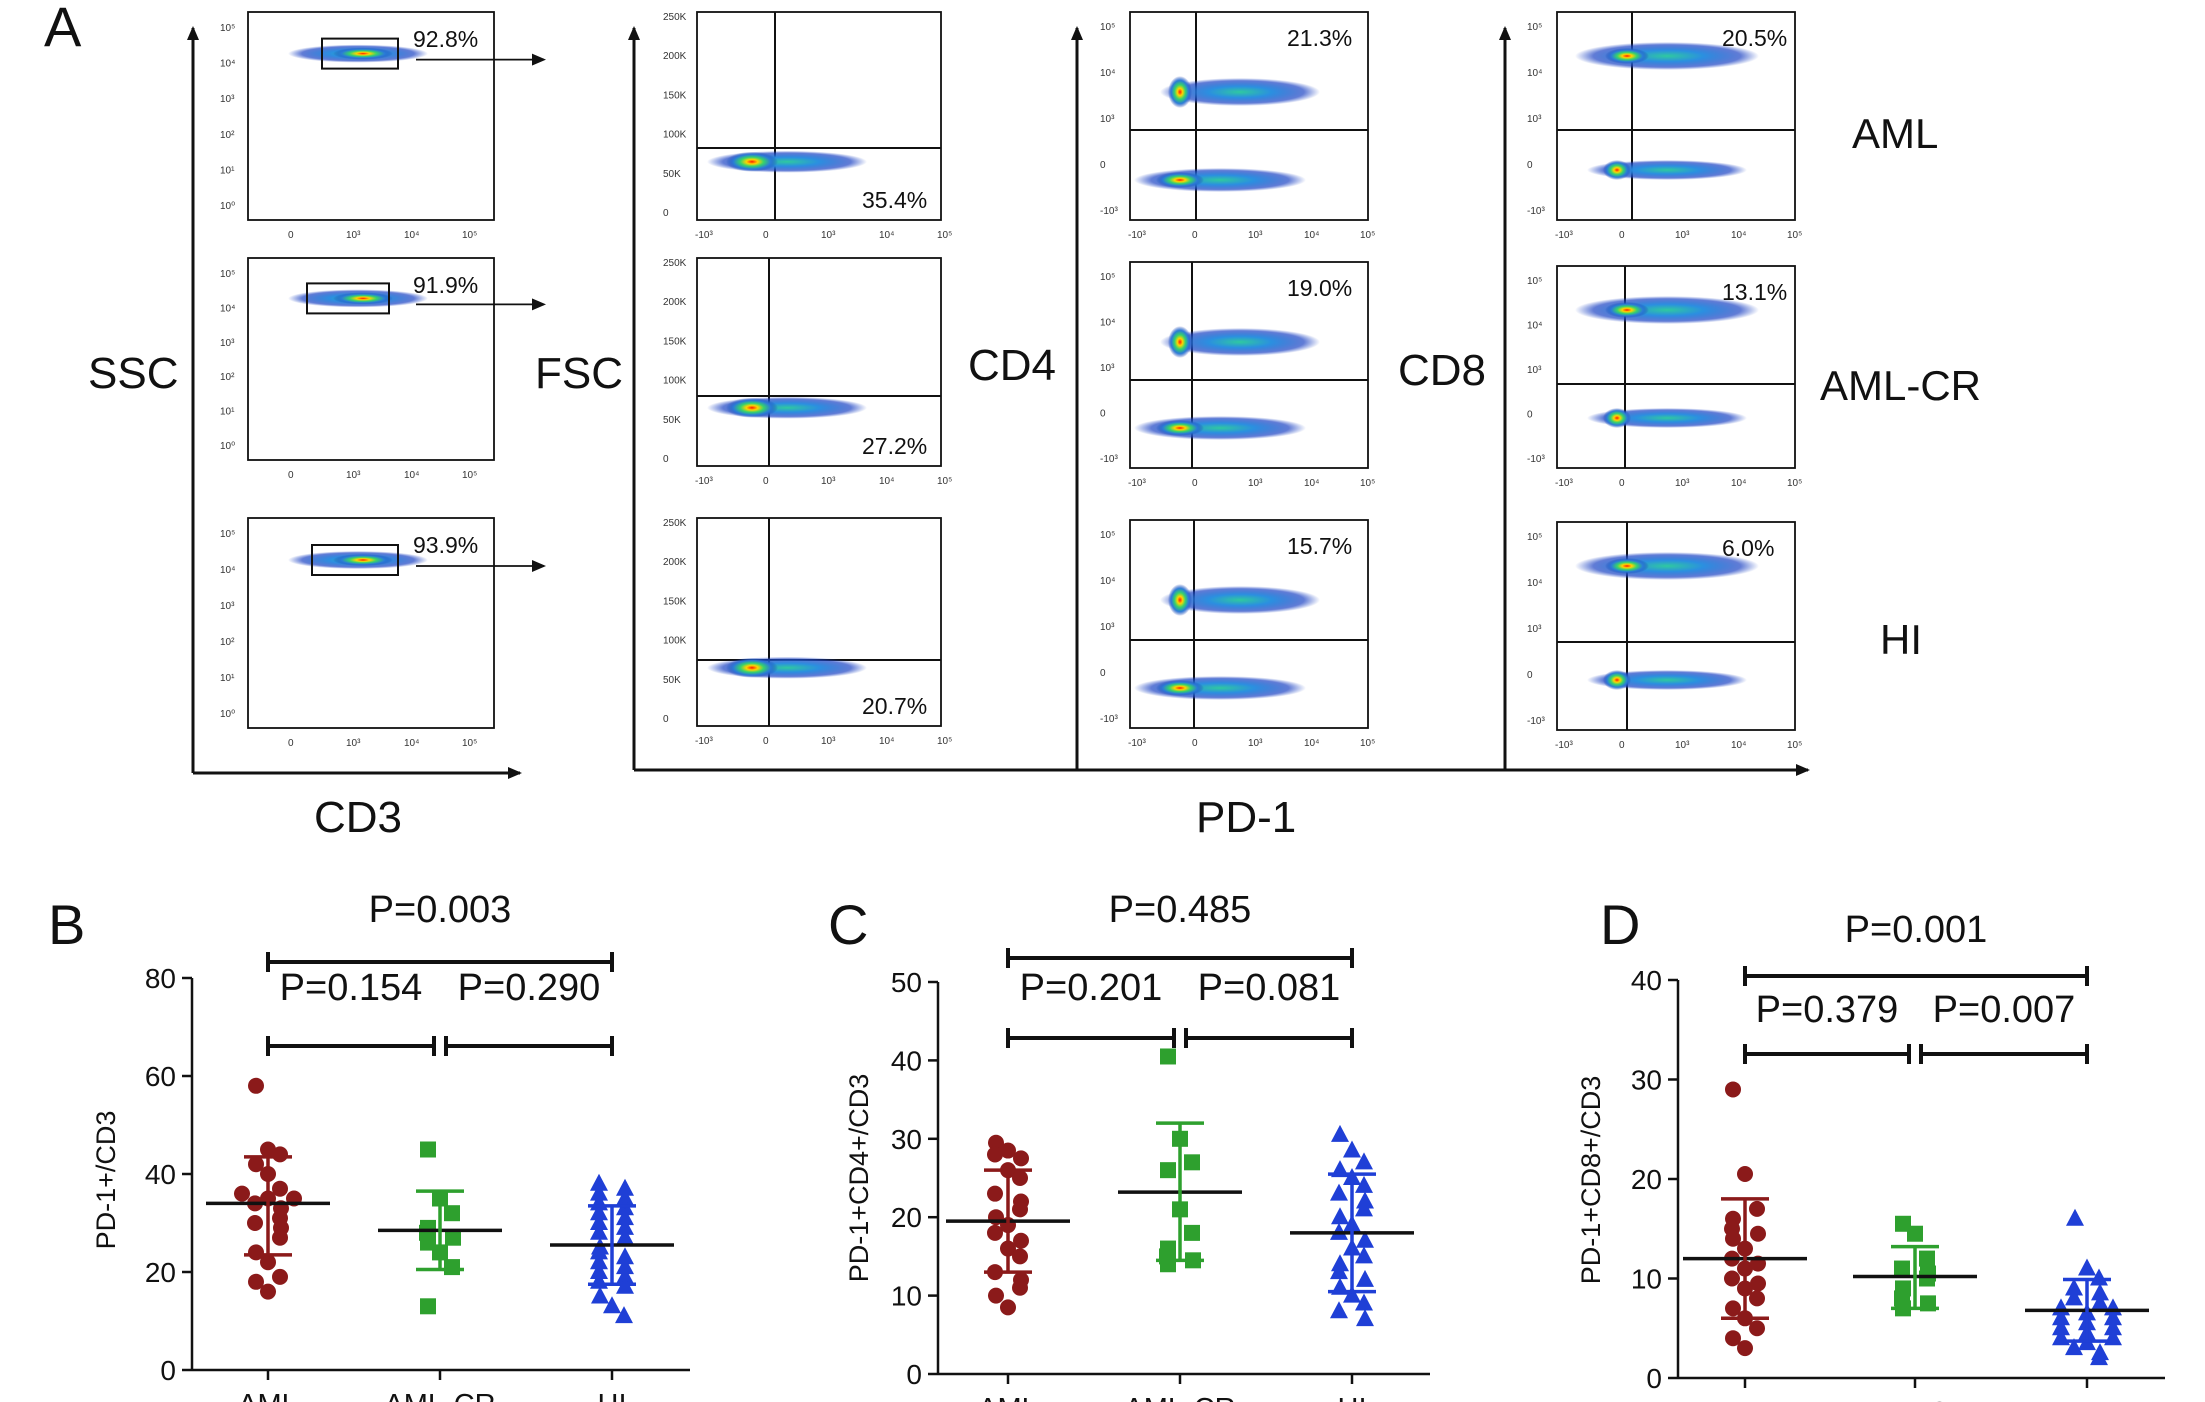 Image resolution: width=2205 pixels, height=1402 pixels. I want to click on comparison-bracket: P=0.379, so click(1827, 1026).